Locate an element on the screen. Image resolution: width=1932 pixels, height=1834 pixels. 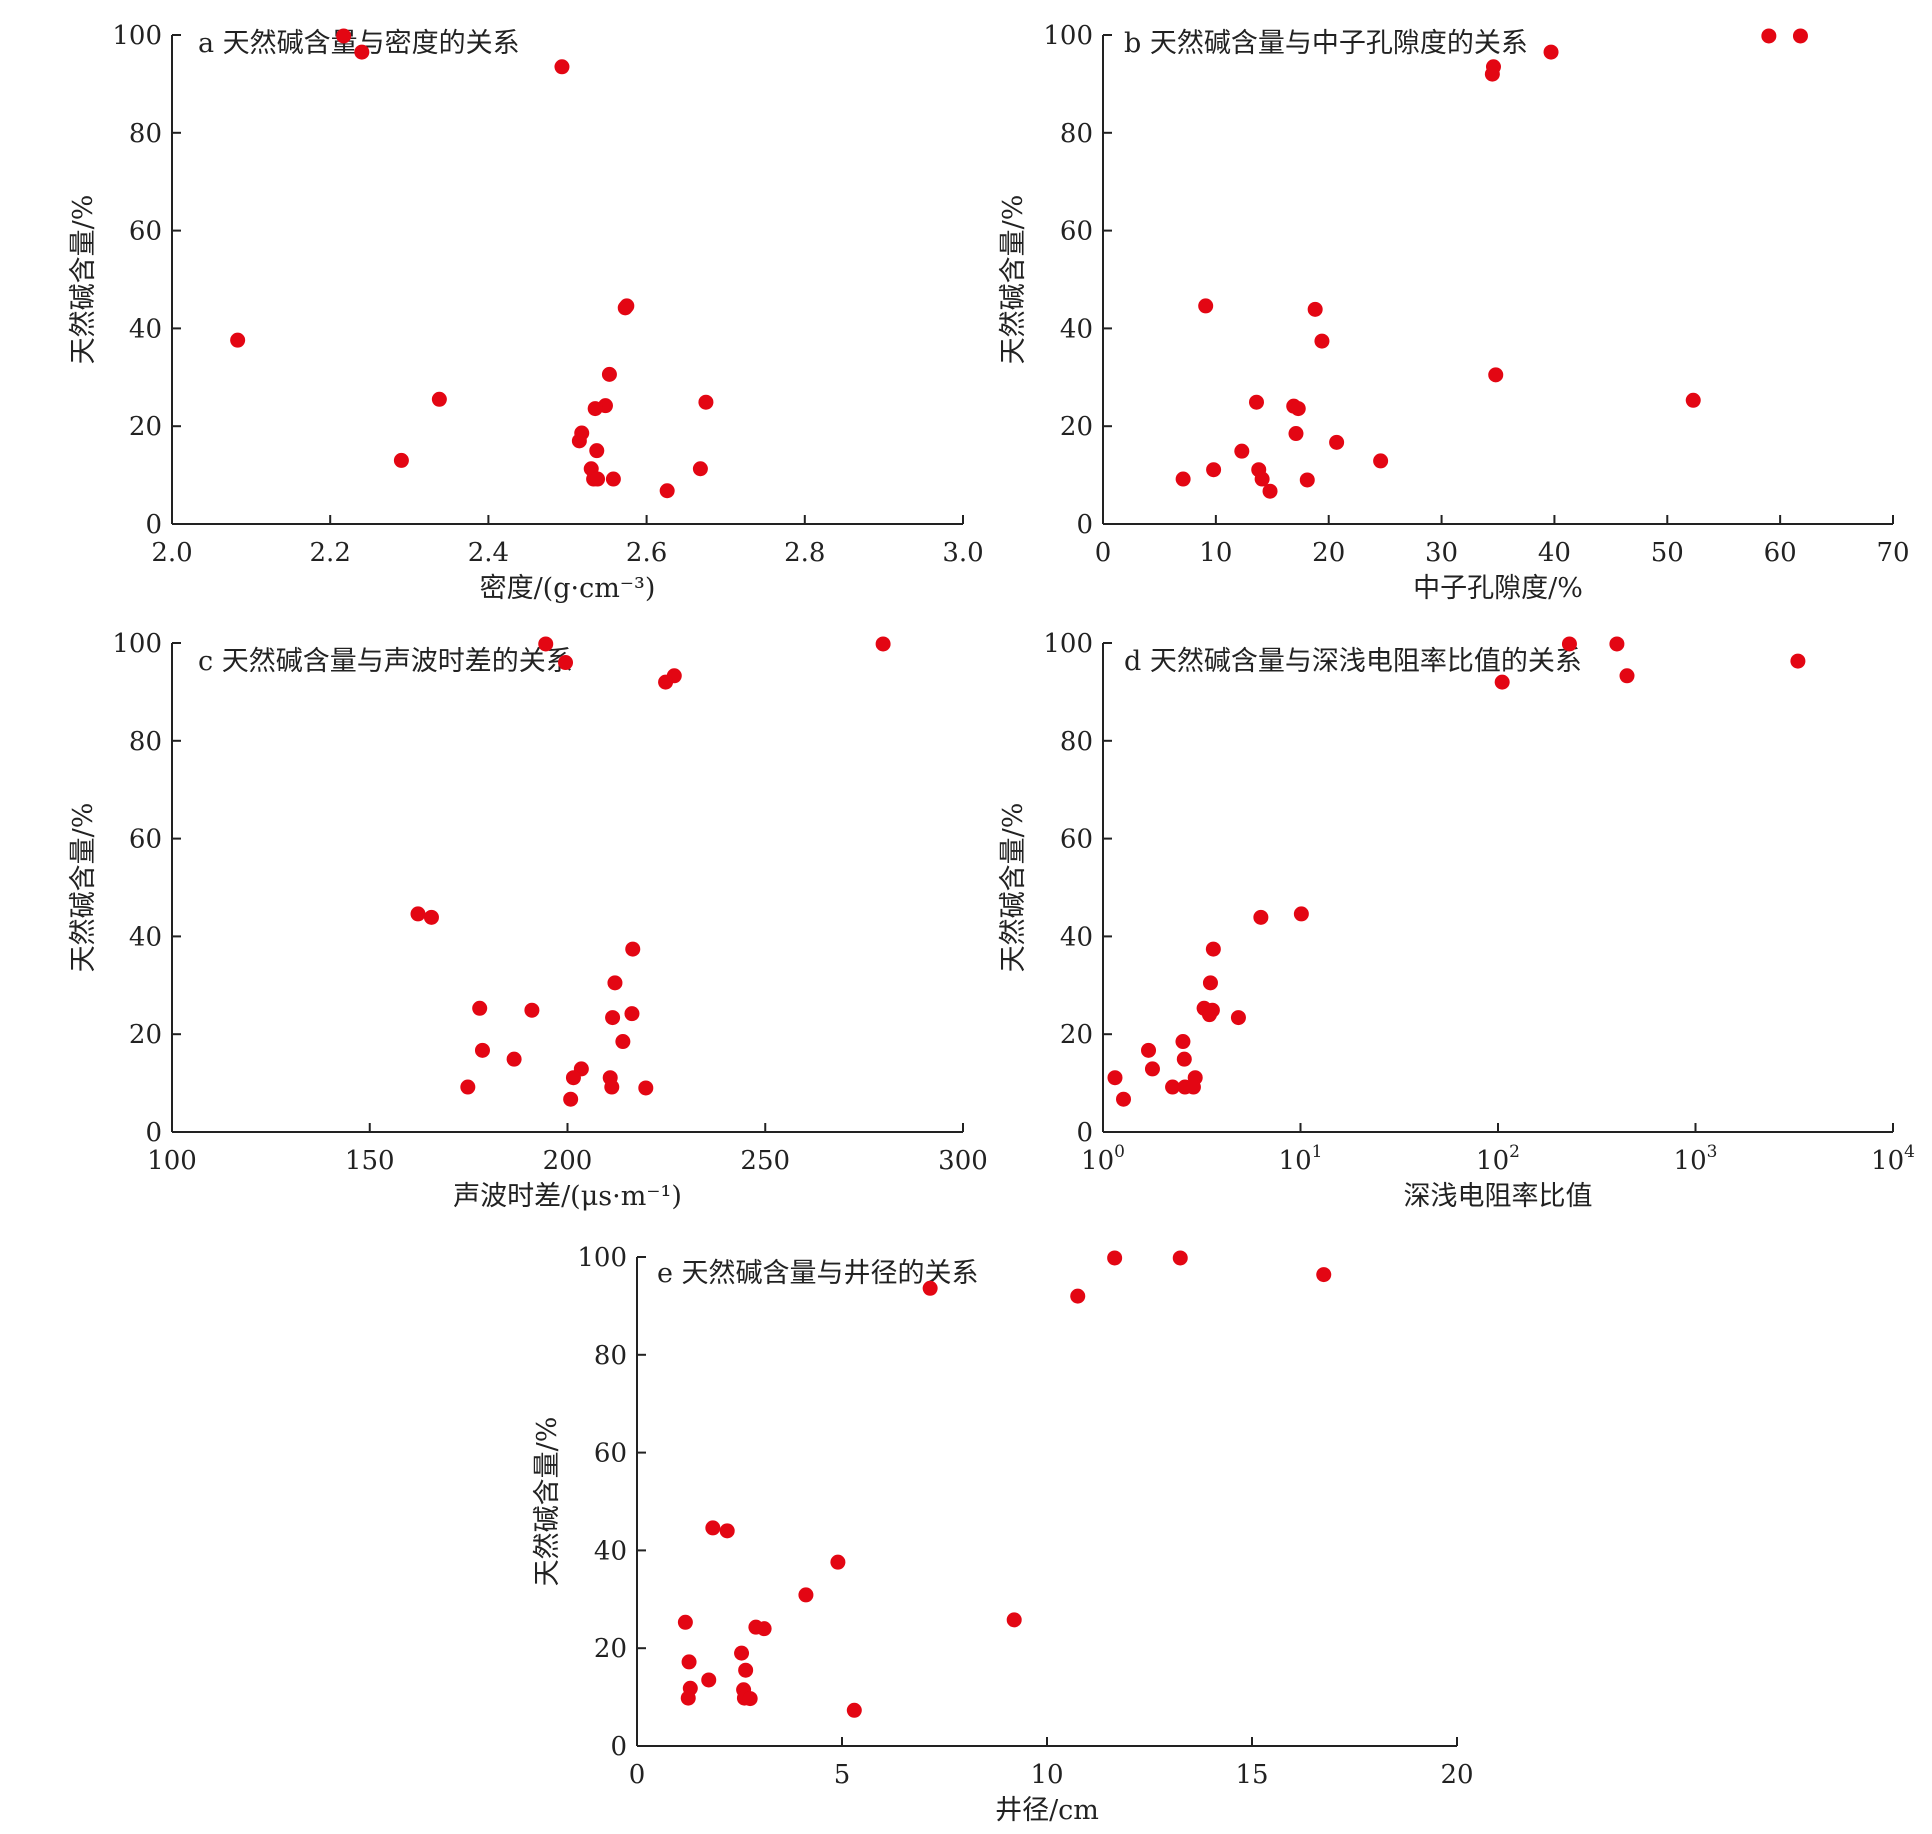
x-tick-label: 10¹ is located at coordinates (1301, 1159).